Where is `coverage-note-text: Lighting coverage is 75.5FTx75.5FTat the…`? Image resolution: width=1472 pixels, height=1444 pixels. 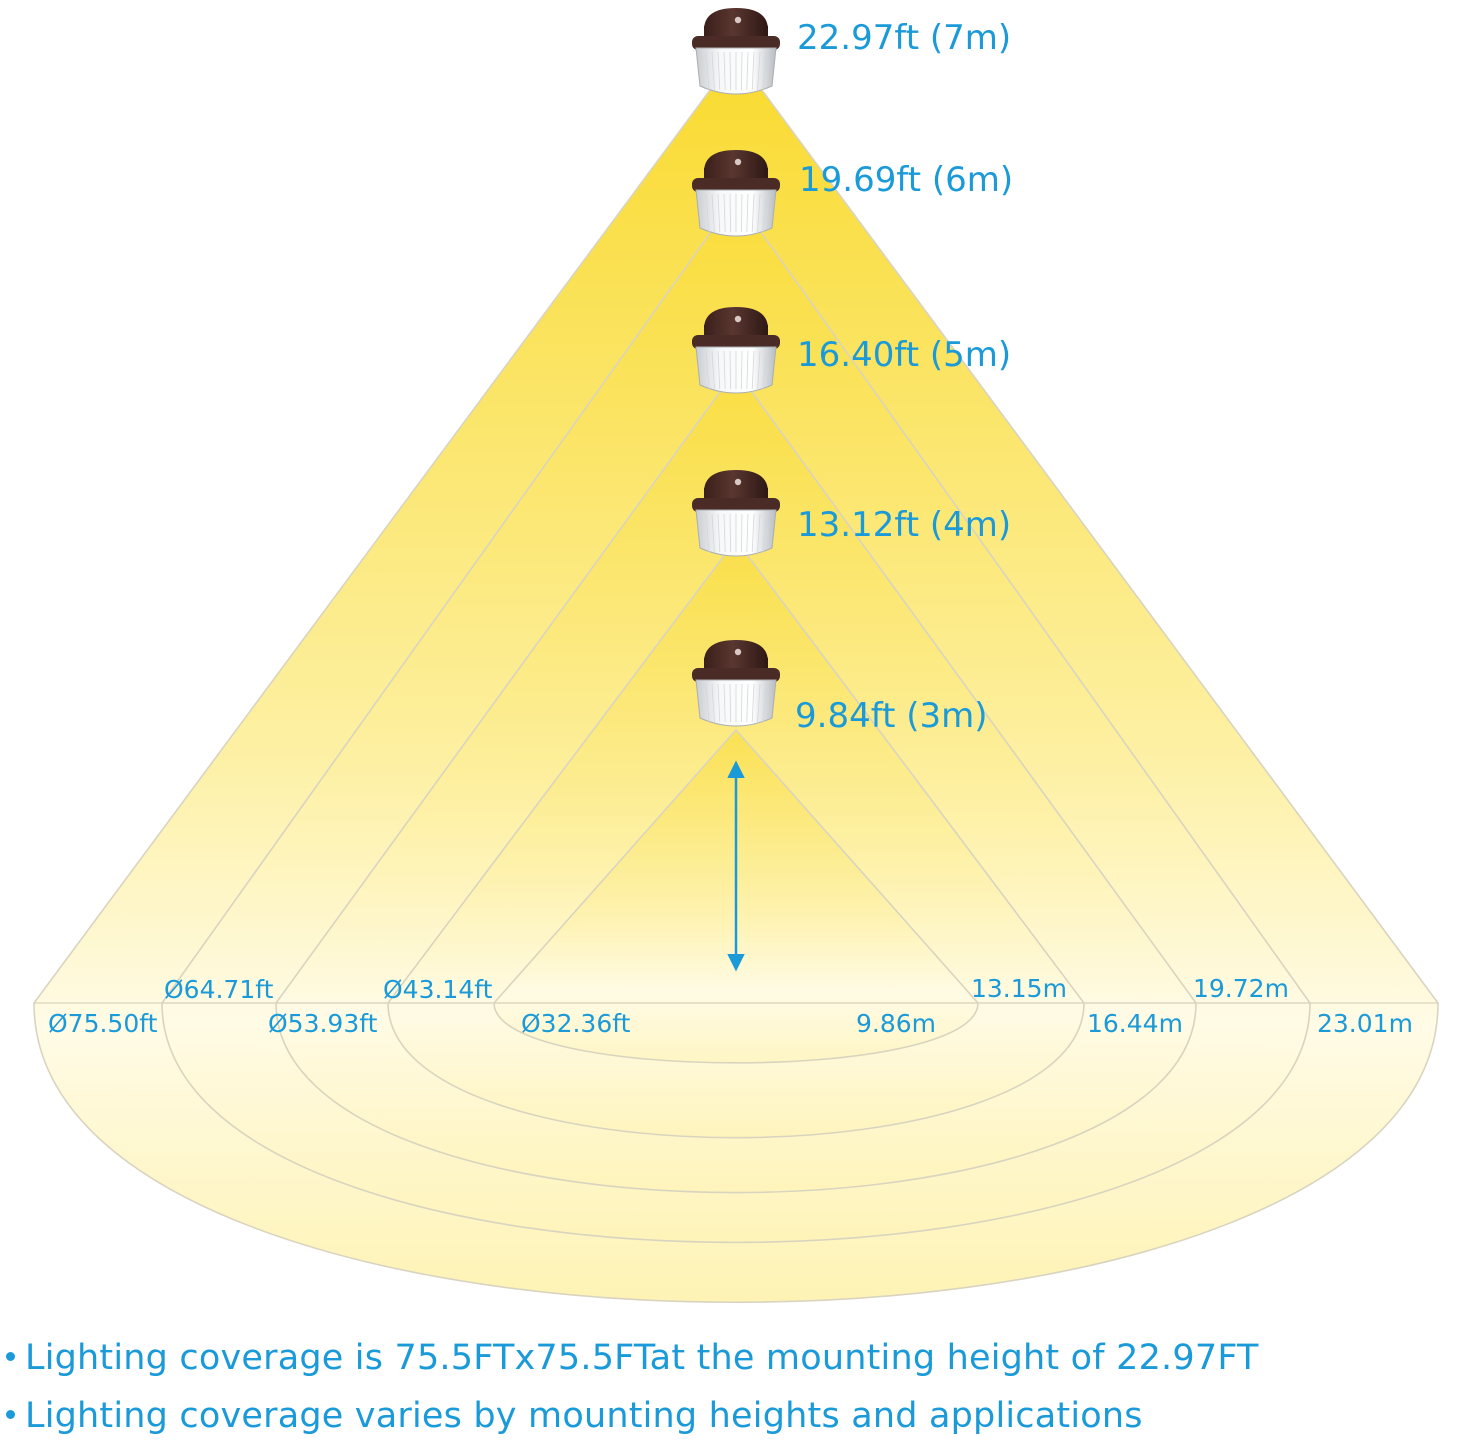
coverage-note-text: Lighting coverage is 75.5FTx75.5FTat the… is located at coordinates (642, 1358).